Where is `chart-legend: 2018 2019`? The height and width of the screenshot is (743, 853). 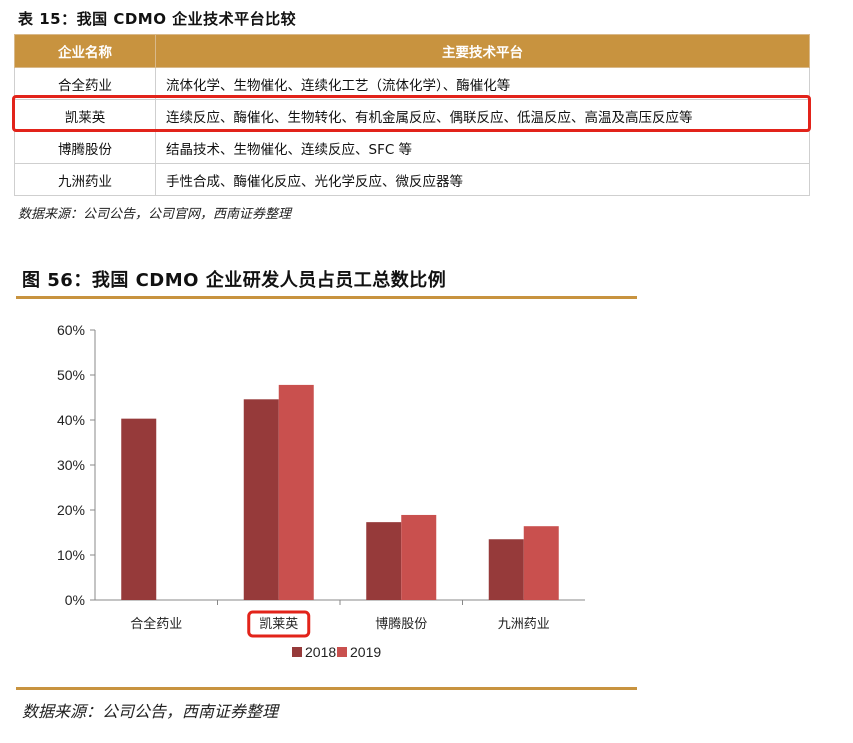
chart-legend: 2018 2019 is located at coordinates (336, 652).